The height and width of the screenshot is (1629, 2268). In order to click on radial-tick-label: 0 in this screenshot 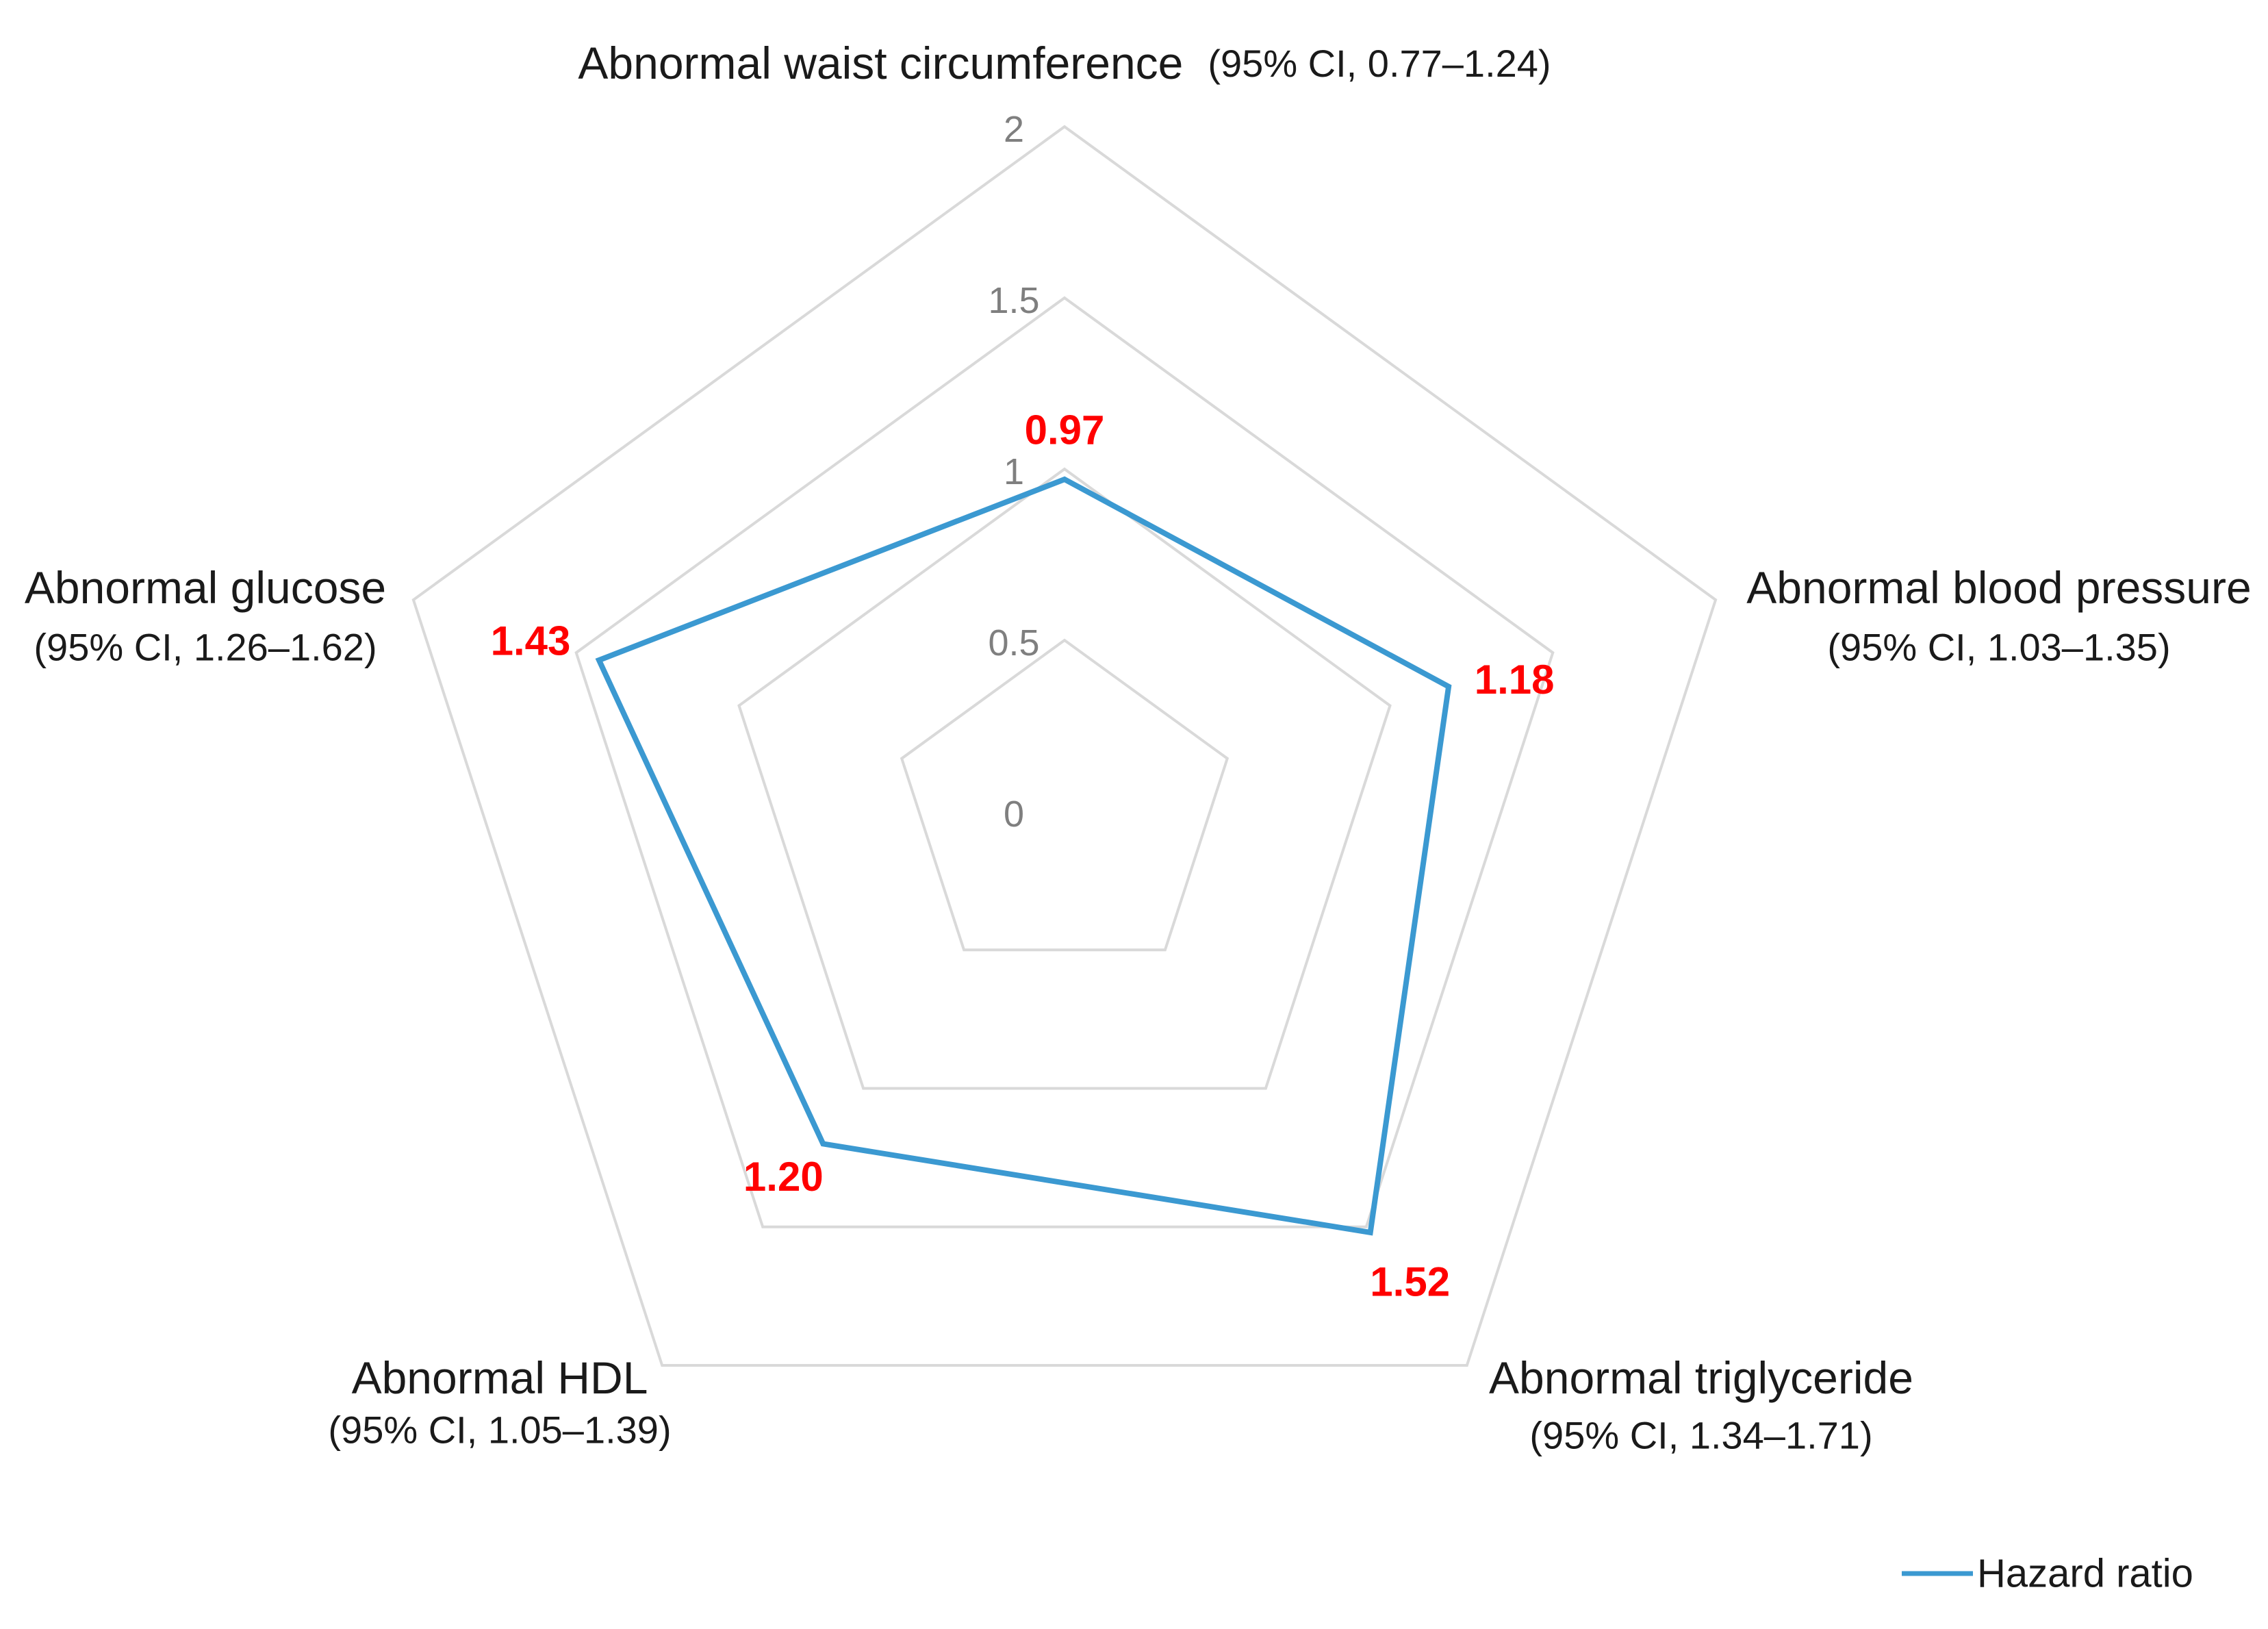, I will do `click(1014, 814)`.